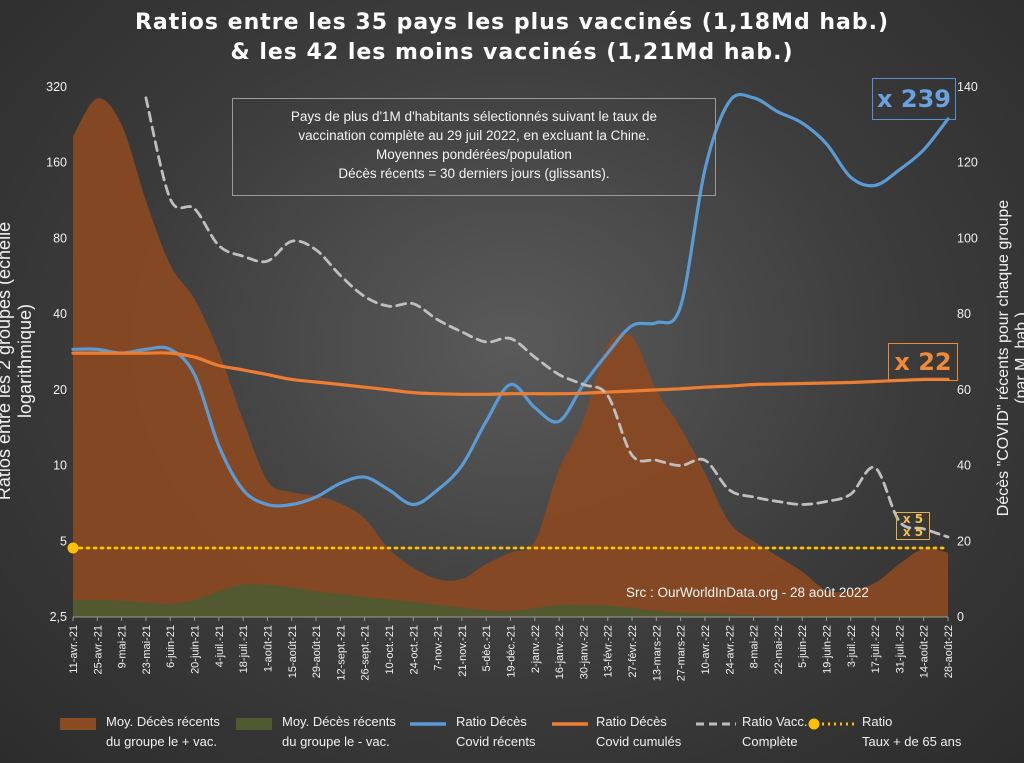 This screenshot has height=763, width=1024. Describe the element at coordinates (78, 724) in the screenshot. I see `legend-swatch-brown` at that location.